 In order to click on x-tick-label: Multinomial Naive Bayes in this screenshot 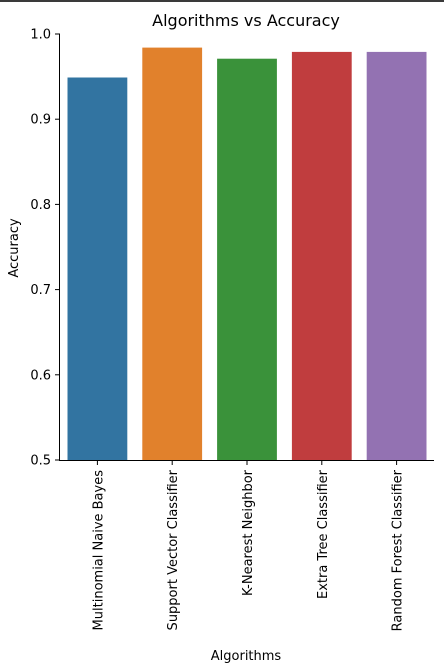, I will do `click(98, 550)`.